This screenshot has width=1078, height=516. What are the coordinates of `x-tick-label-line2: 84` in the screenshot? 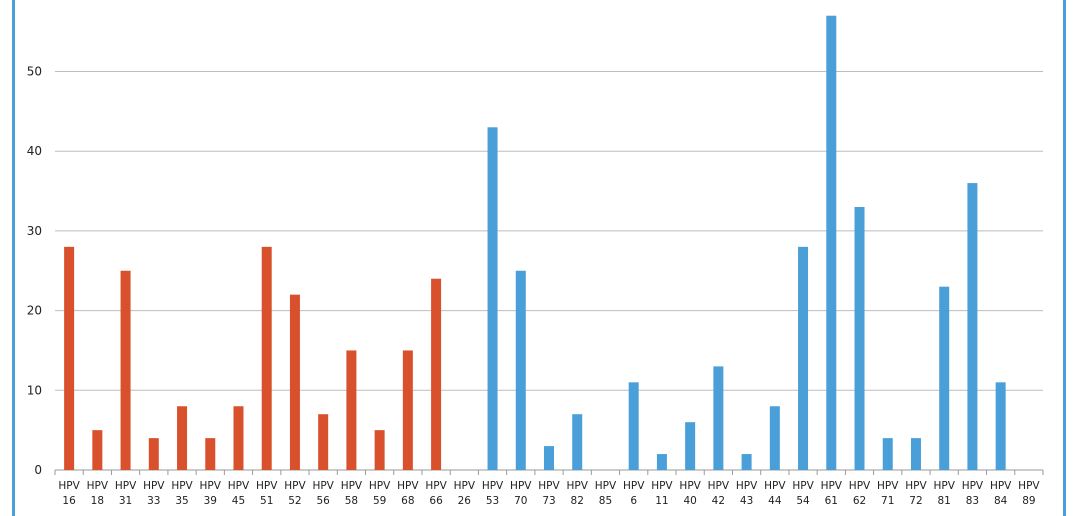 It's located at (1001, 501).